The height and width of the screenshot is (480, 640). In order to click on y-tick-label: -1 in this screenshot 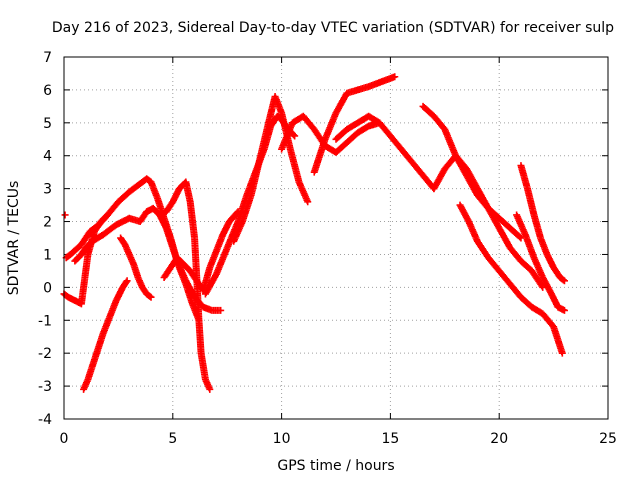, I will do `click(45, 321)`.